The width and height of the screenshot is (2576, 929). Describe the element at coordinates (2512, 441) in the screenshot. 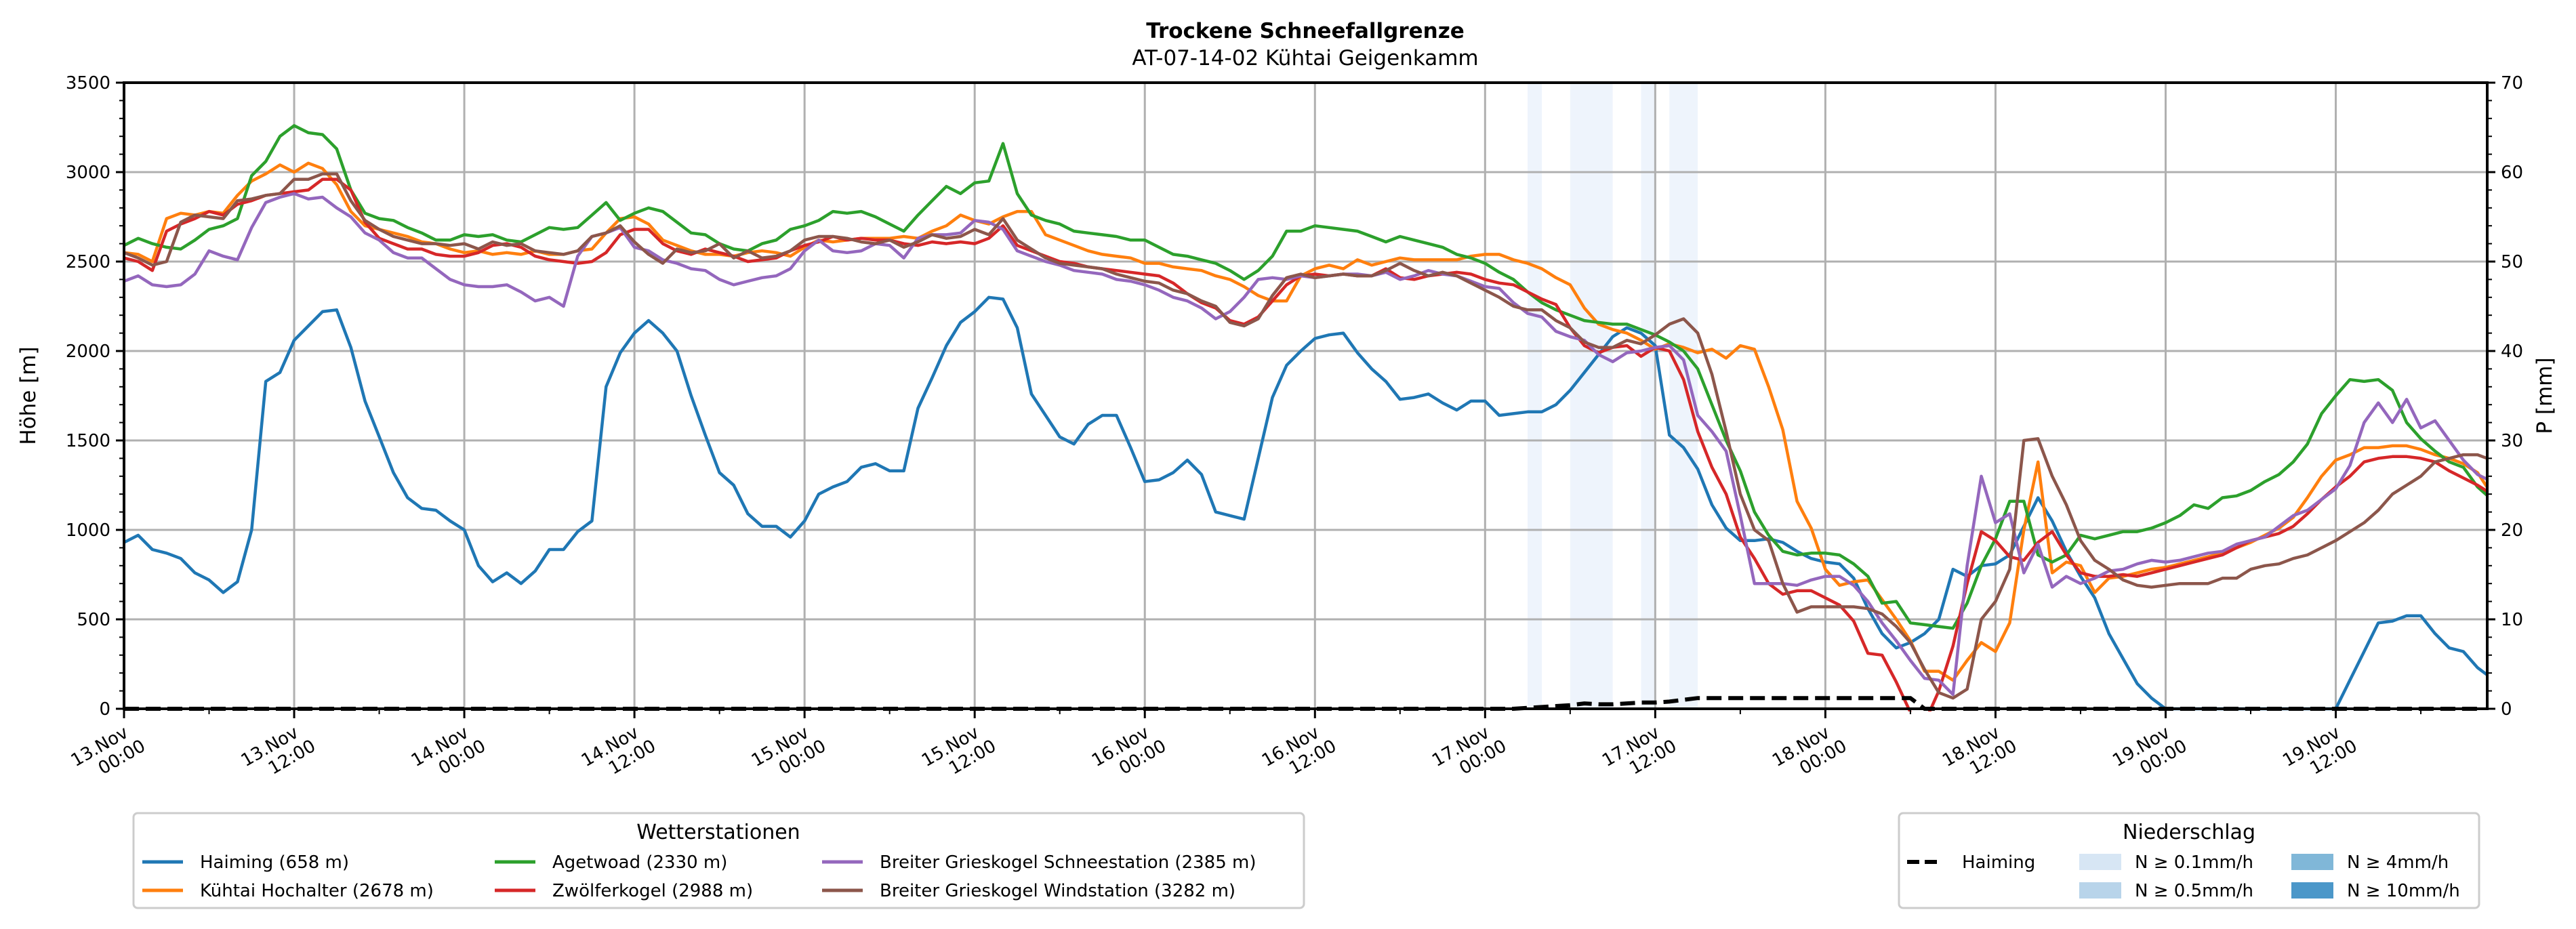

I see `y2-tick-label: 30` at that location.